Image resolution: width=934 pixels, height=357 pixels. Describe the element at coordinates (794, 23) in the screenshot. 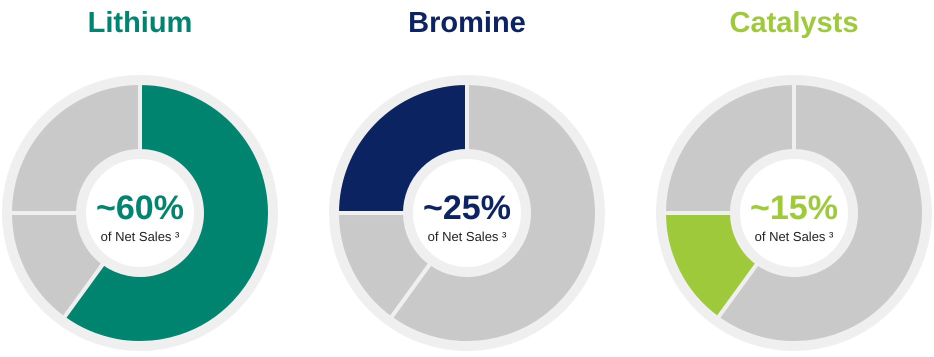

I see `chart-title: Catalysts` at that location.